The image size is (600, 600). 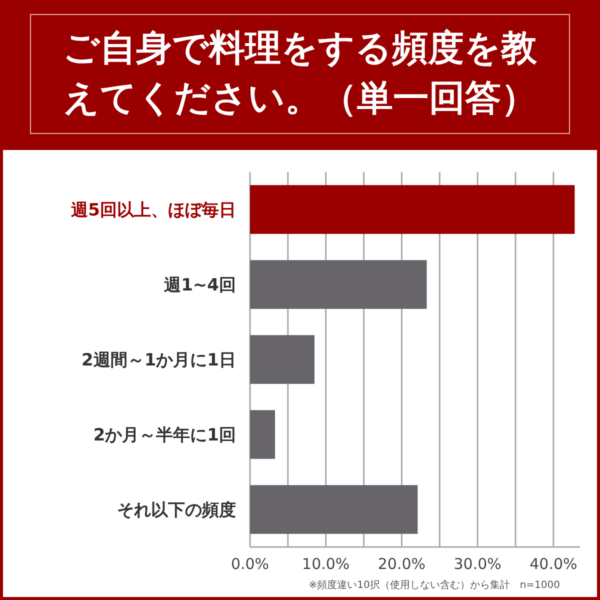 I want to click on y-tick-label: 週5回以上、ほぼ毎日, so click(x=153, y=210).